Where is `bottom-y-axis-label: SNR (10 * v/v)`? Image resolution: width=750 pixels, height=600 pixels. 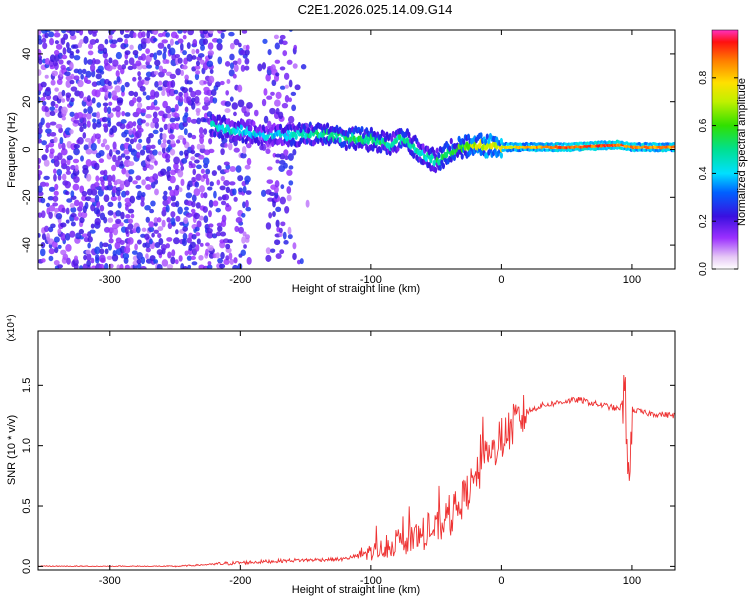
bottom-y-axis-label: SNR (10 * v/v) is located at coordinates (12, 450).